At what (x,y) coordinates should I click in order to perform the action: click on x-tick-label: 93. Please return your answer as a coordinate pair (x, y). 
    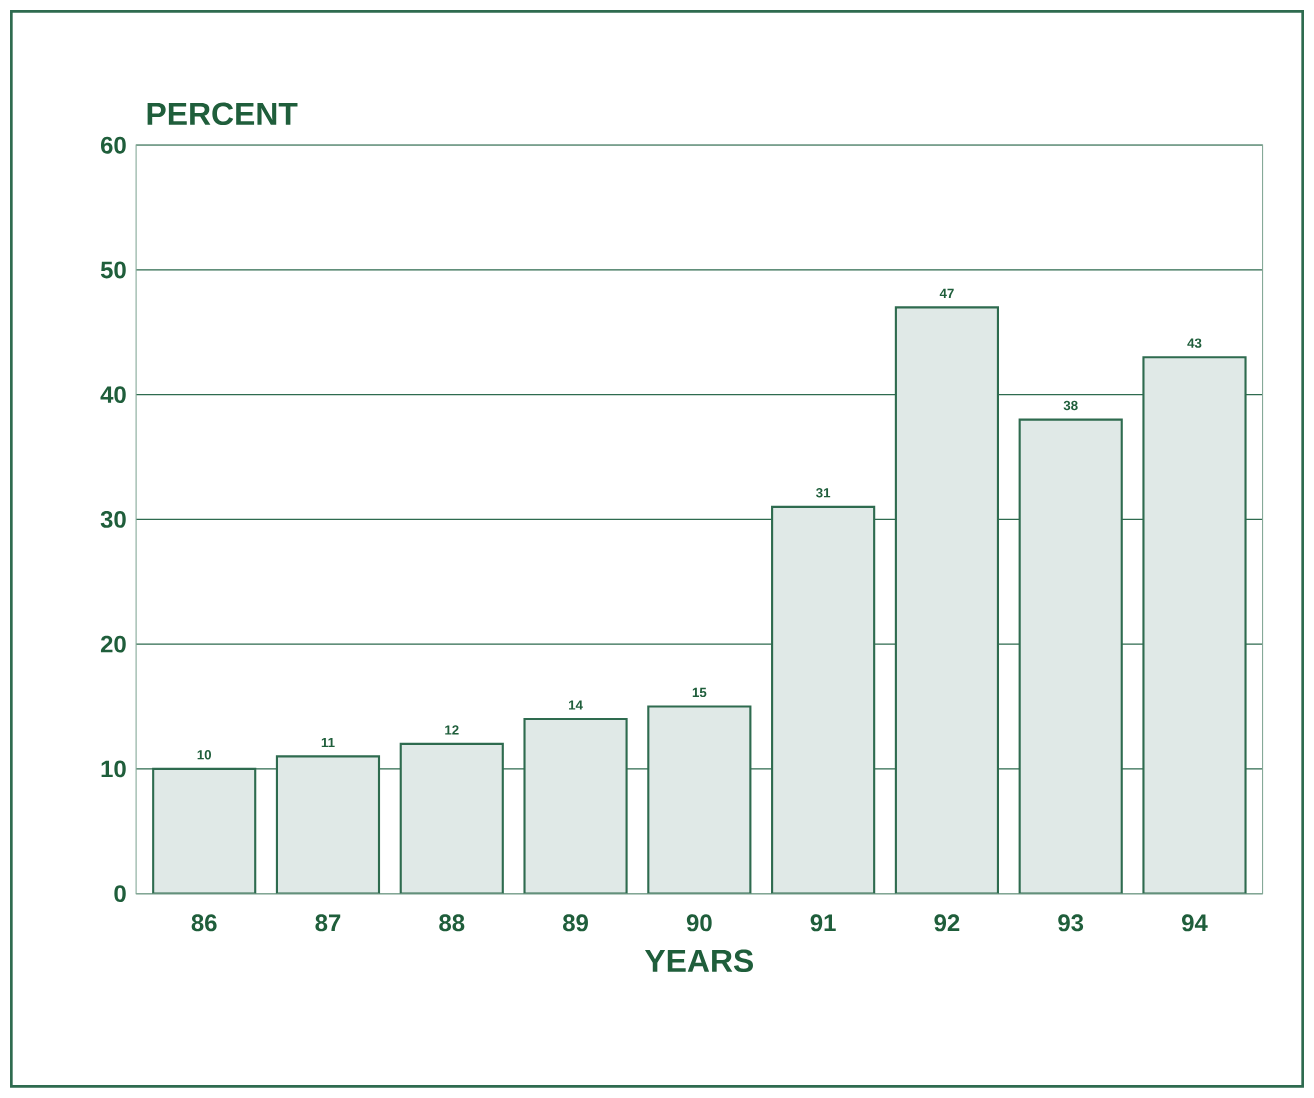
    Looking at the image, I should click on (1071, 923).